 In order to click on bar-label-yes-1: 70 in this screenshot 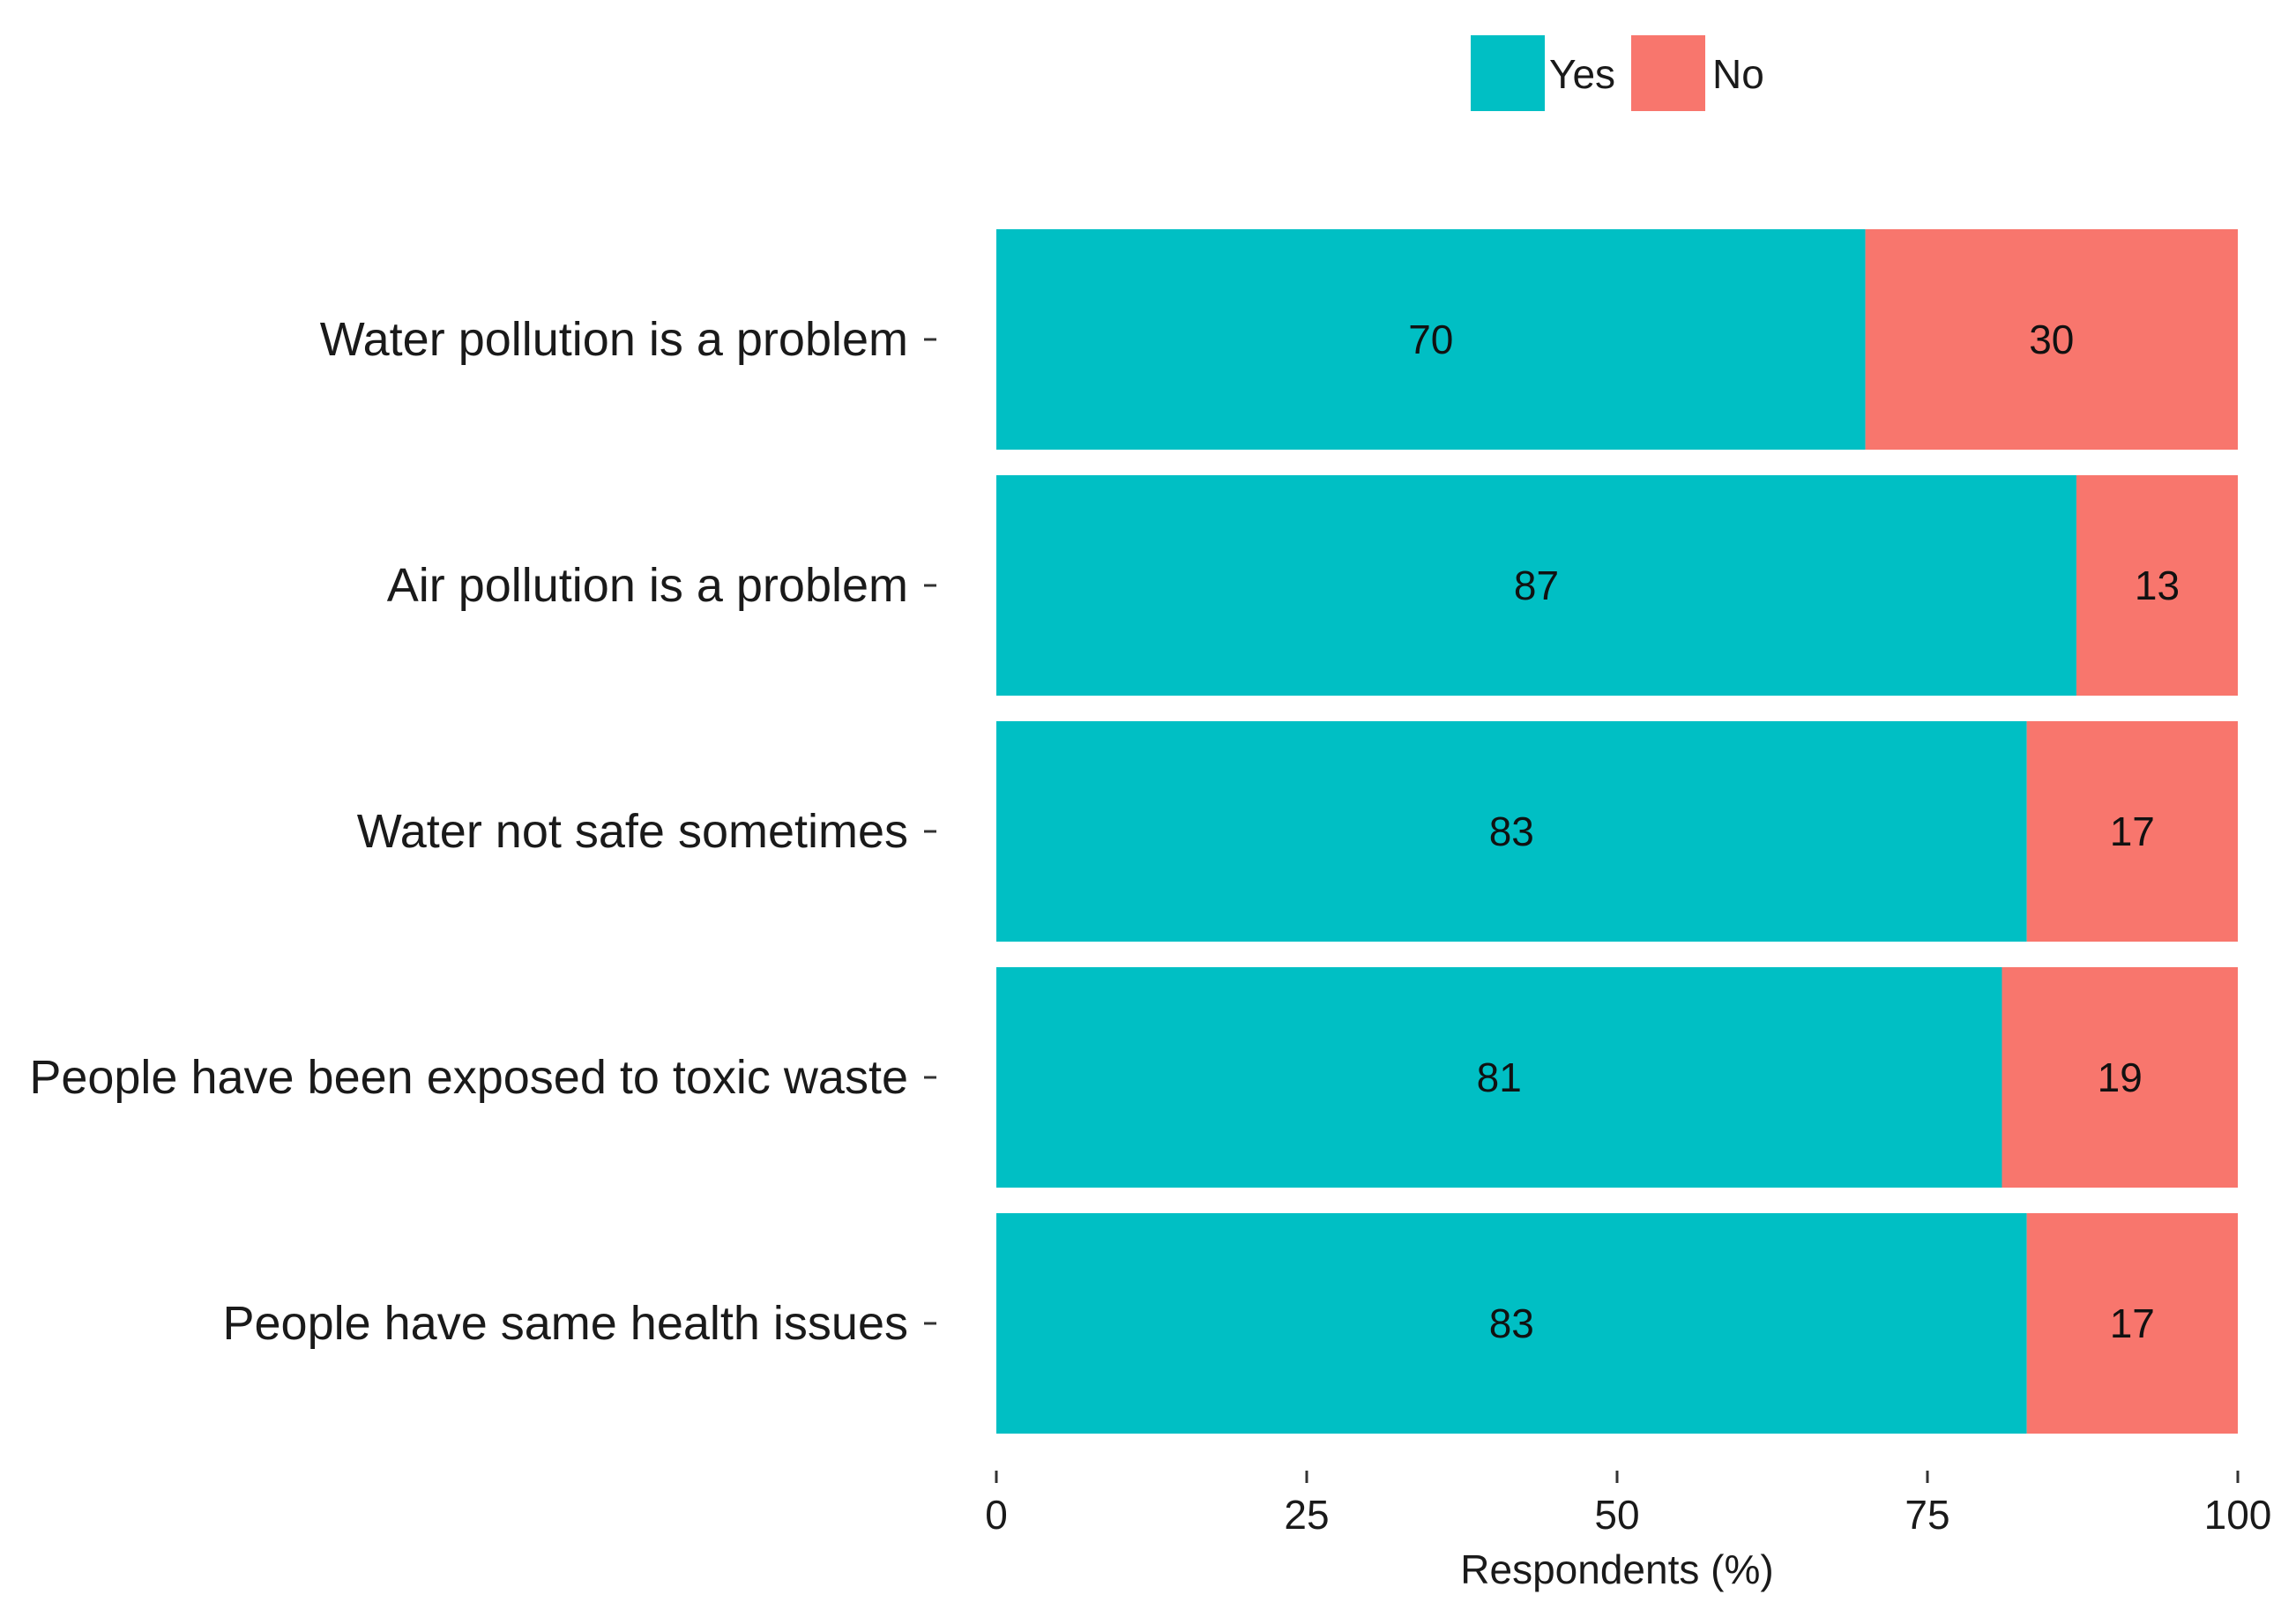, I will do `click(1430, 339)`.